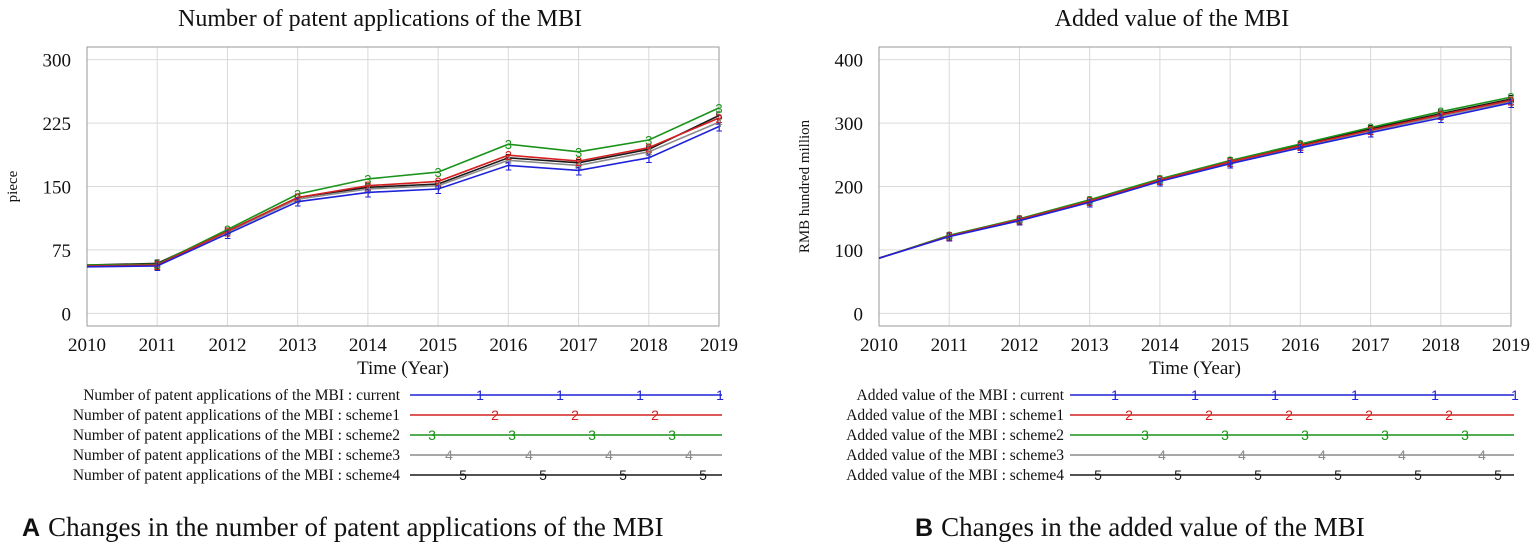 The width and height of the screenshot is (1535, 552). Describe the element at coordinates (924, 528) in the screenshot. I see `caption-b-letter: B` at that location.